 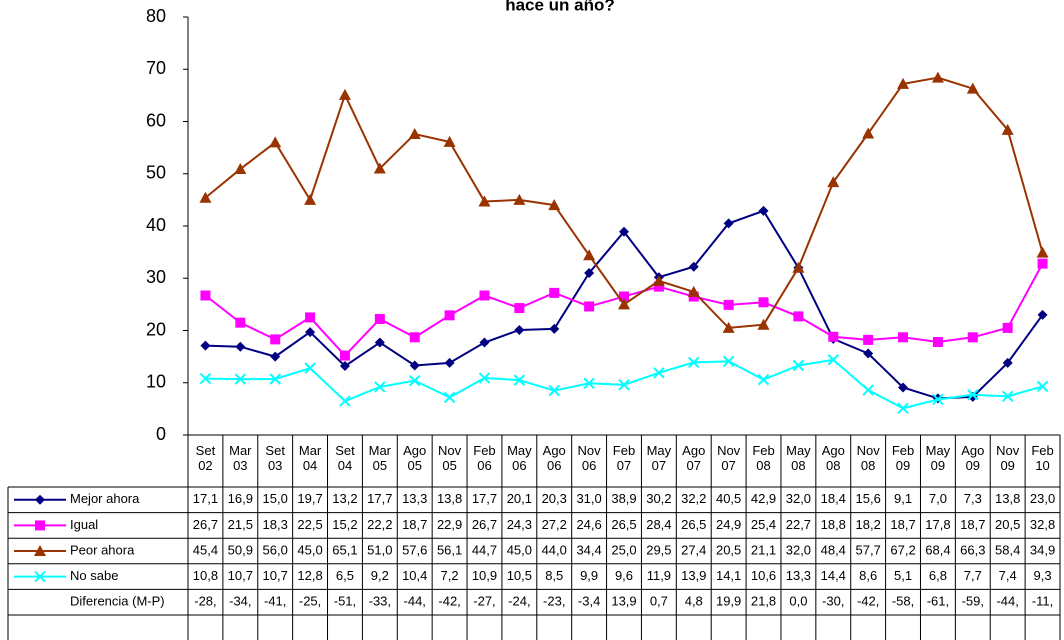 I want to click on table-cell: 18,3, so click(x=275, y=524).